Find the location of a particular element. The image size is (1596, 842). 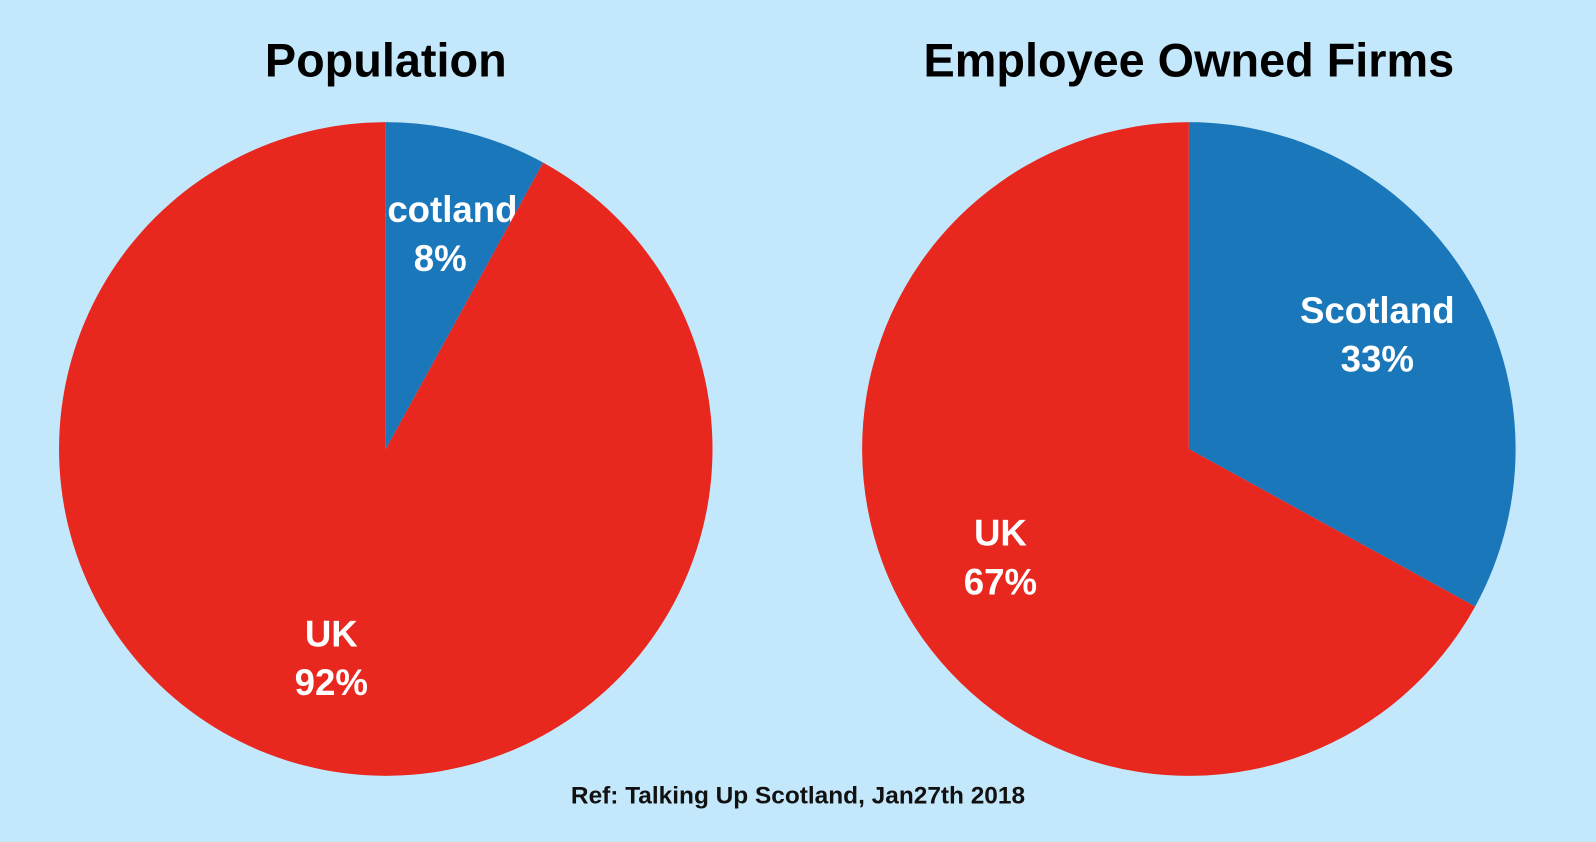

chart-title: Population is located at coordinates (386, 61).